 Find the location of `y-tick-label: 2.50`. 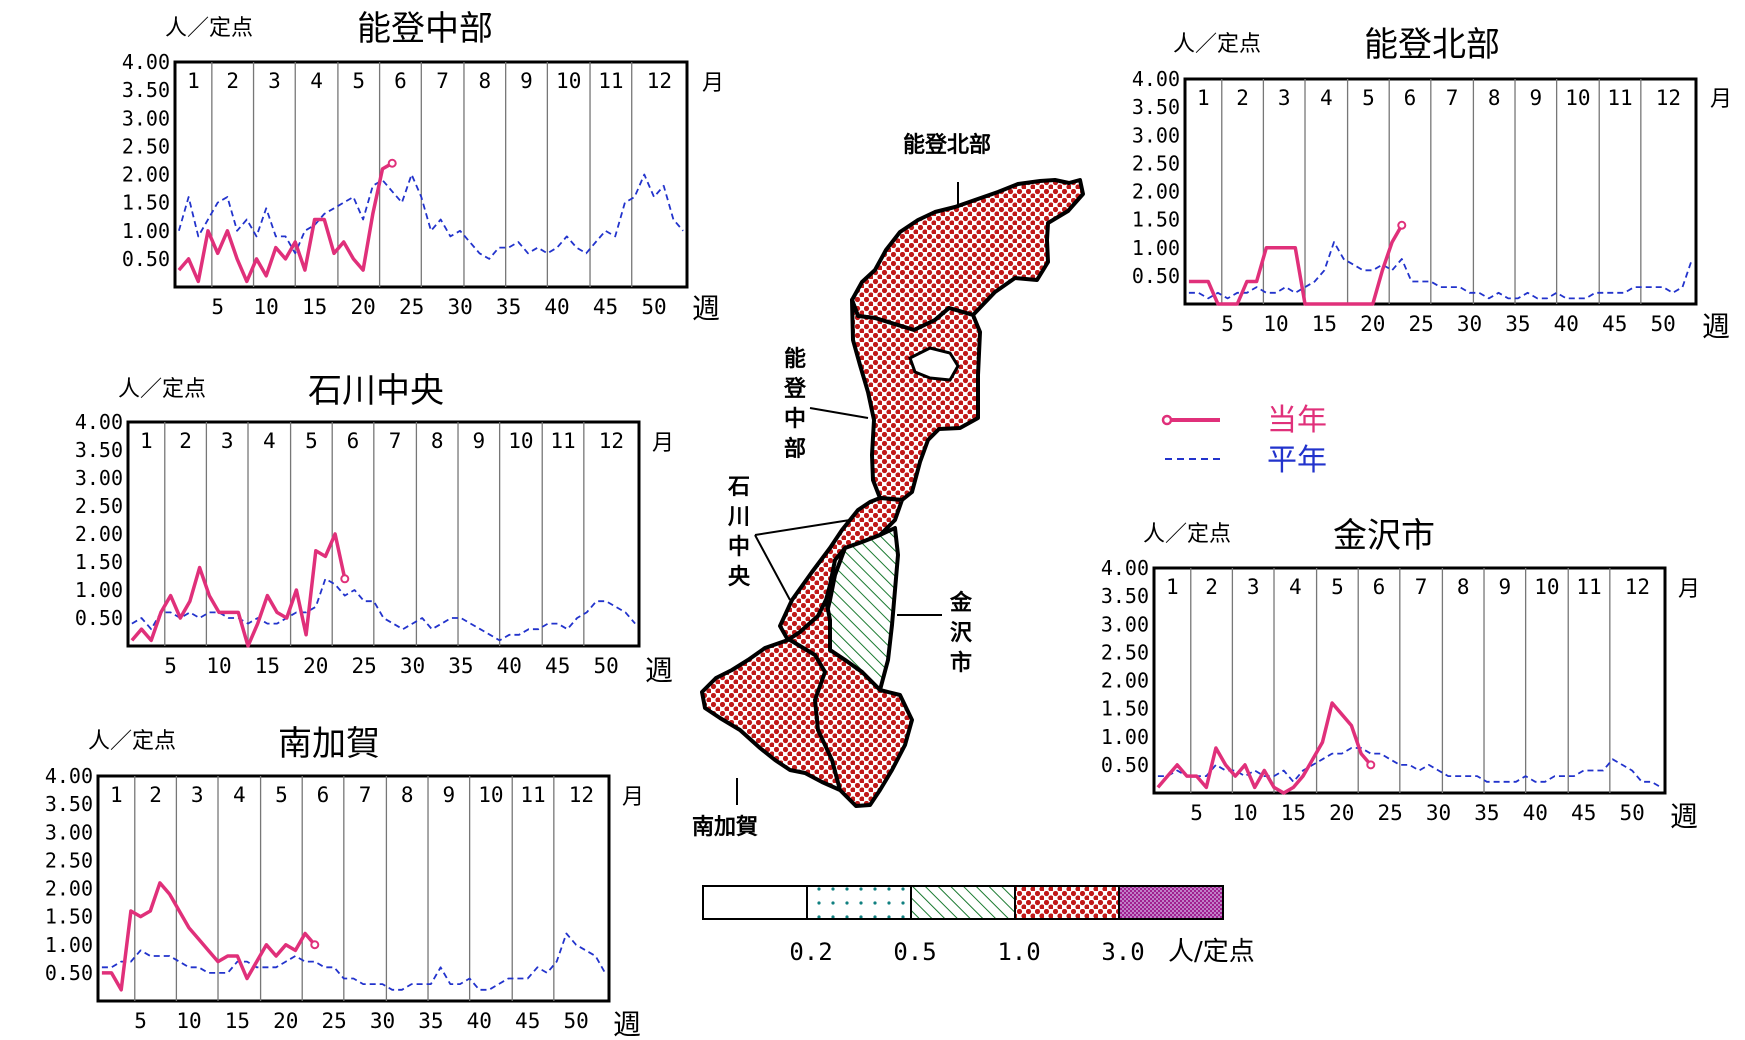

y-tick-label: 2.50 is located at coordinates (69, 860).